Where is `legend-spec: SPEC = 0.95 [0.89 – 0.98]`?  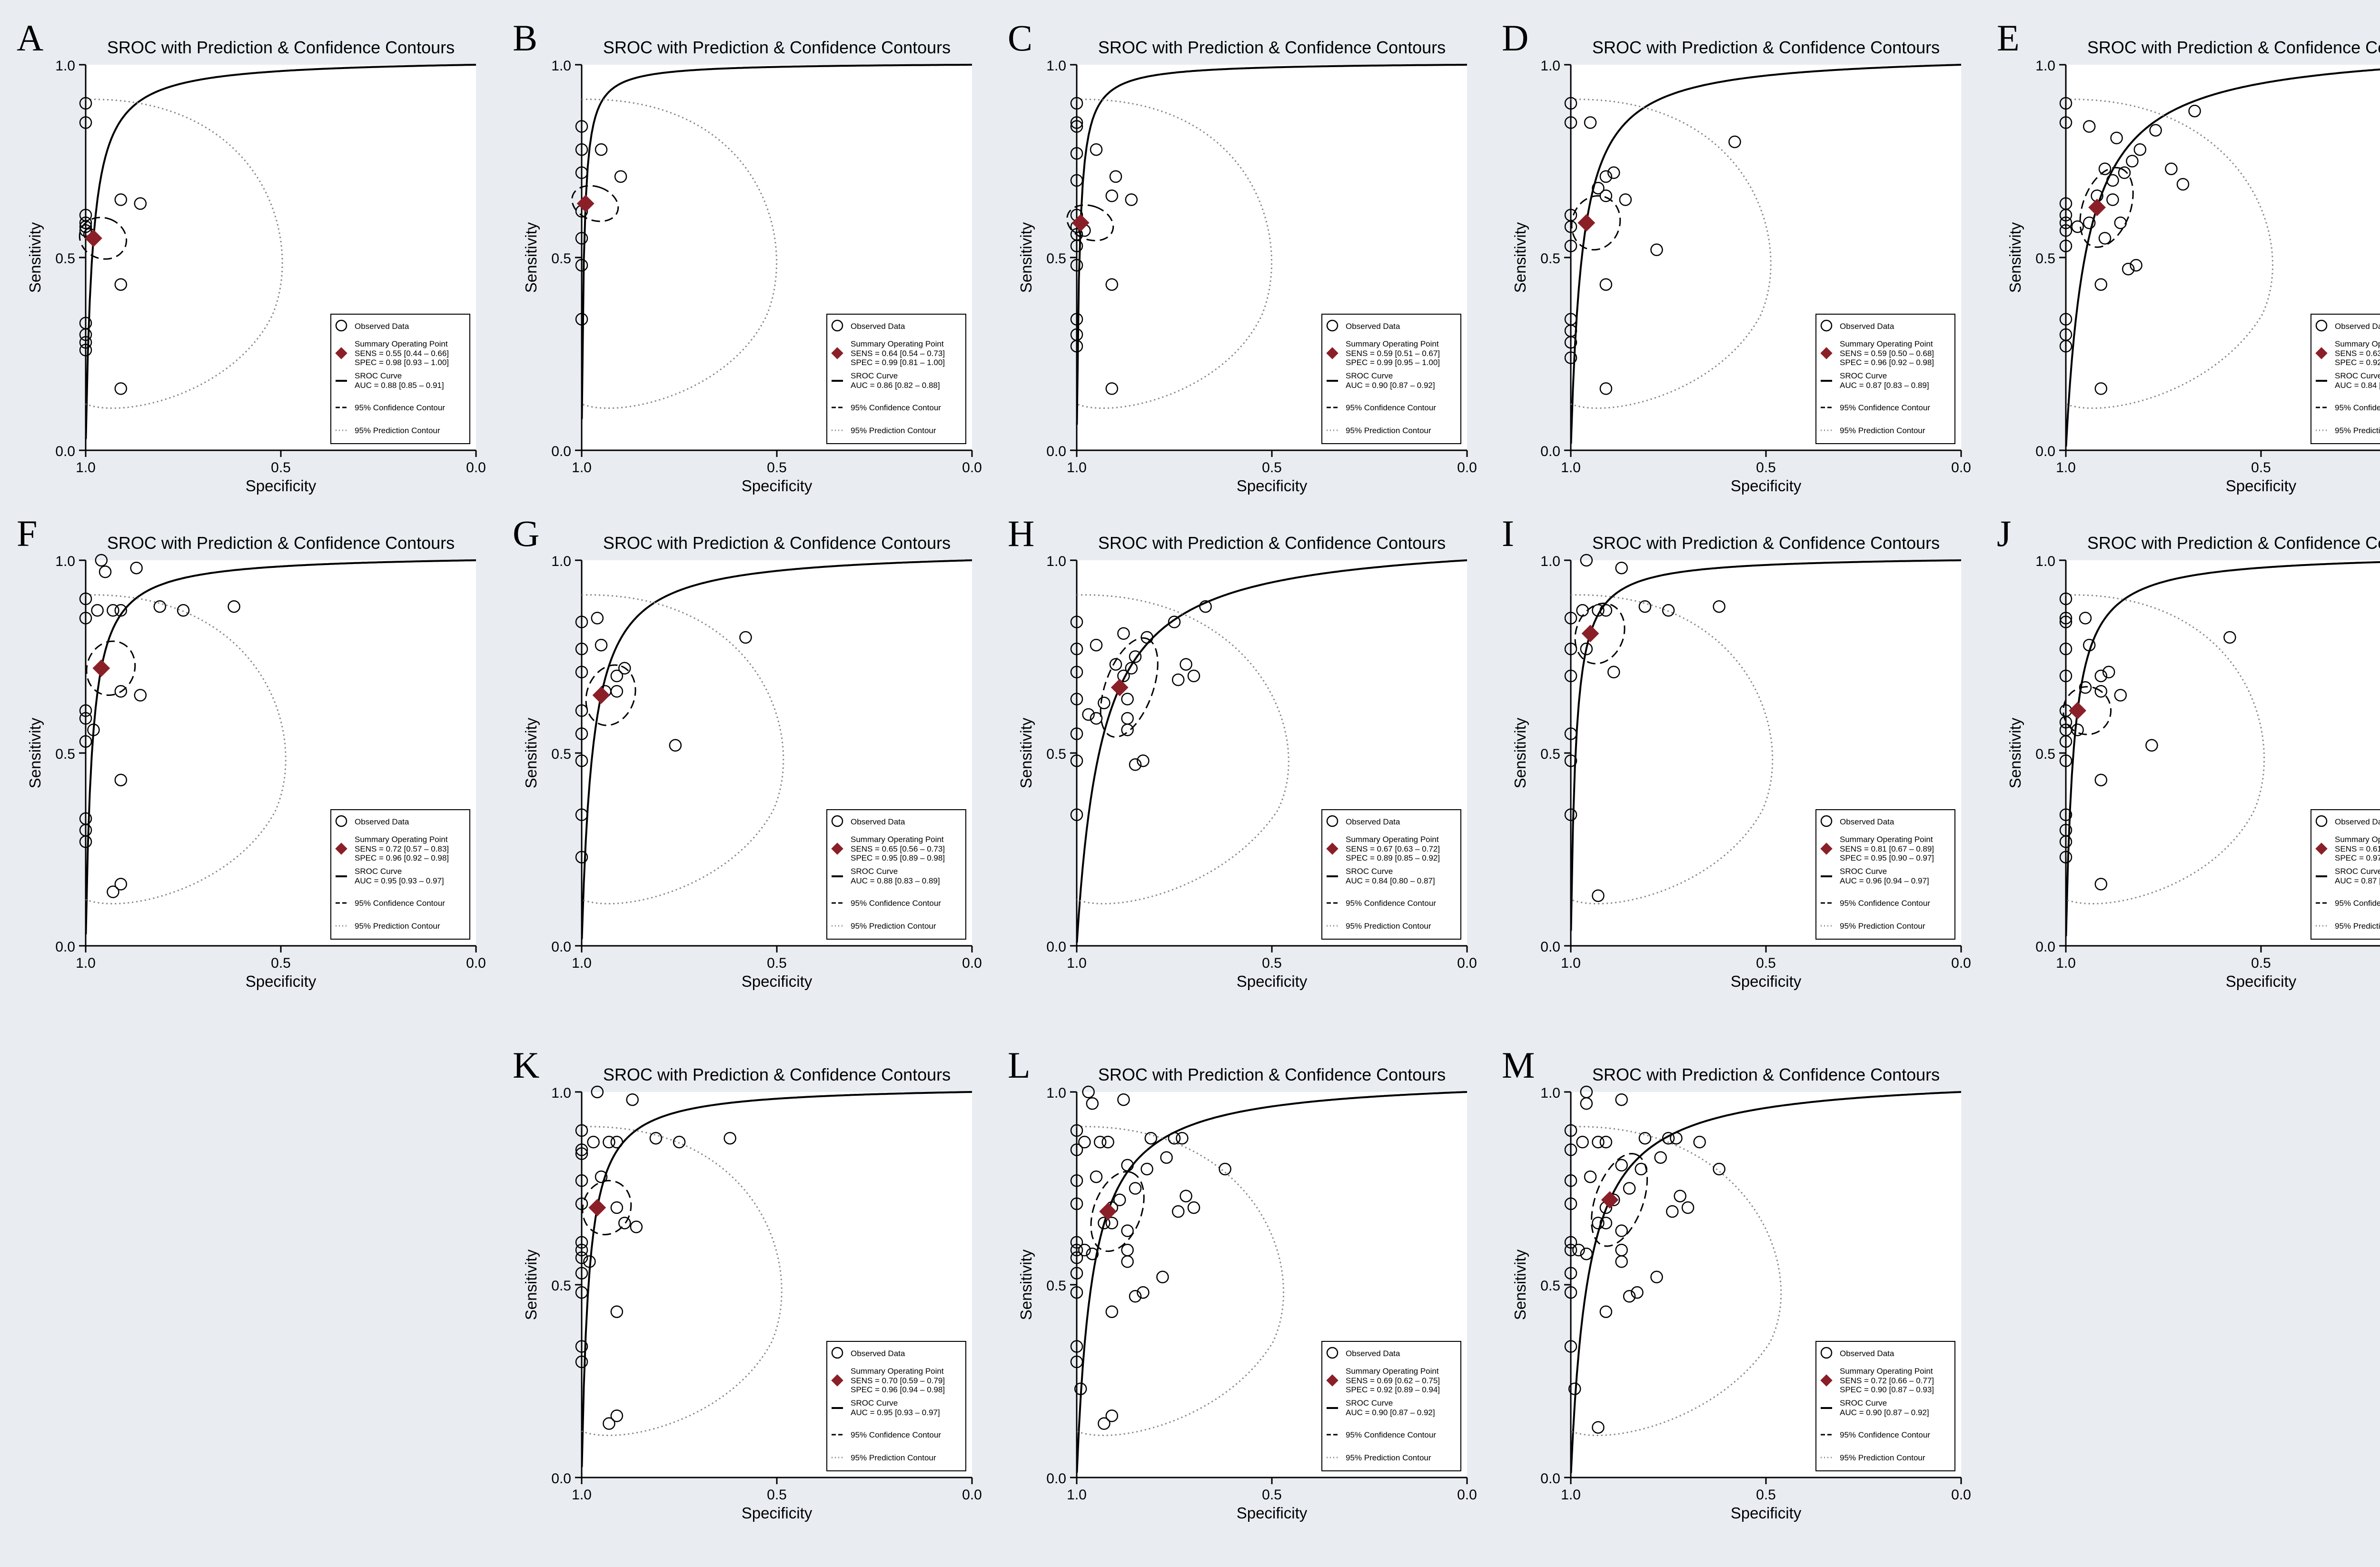 legend-spec: SPEC = 0.95 [0.89 – 0.98] is located at coordinates (898, 858).